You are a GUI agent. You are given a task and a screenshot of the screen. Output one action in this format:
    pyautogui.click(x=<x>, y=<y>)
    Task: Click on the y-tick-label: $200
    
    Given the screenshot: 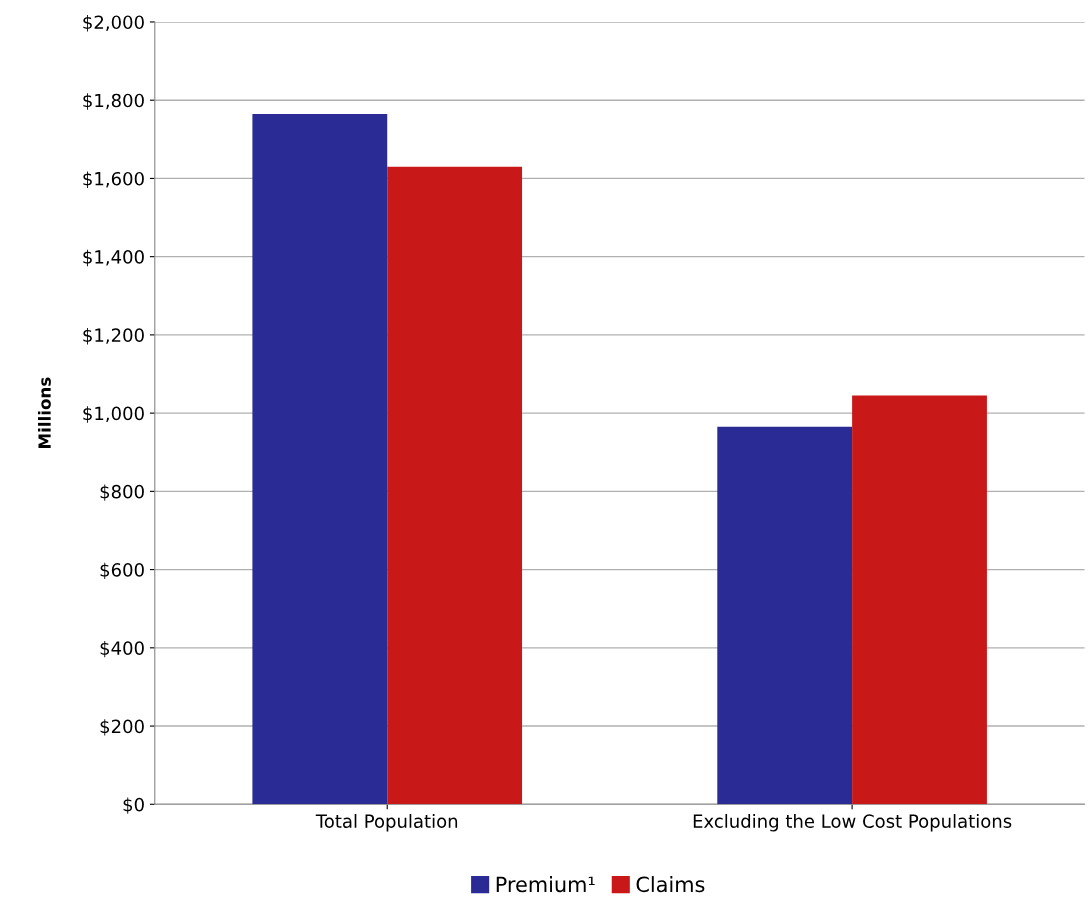 What is the action you would take?
    pyautogui.click(x=122, y=727)
    